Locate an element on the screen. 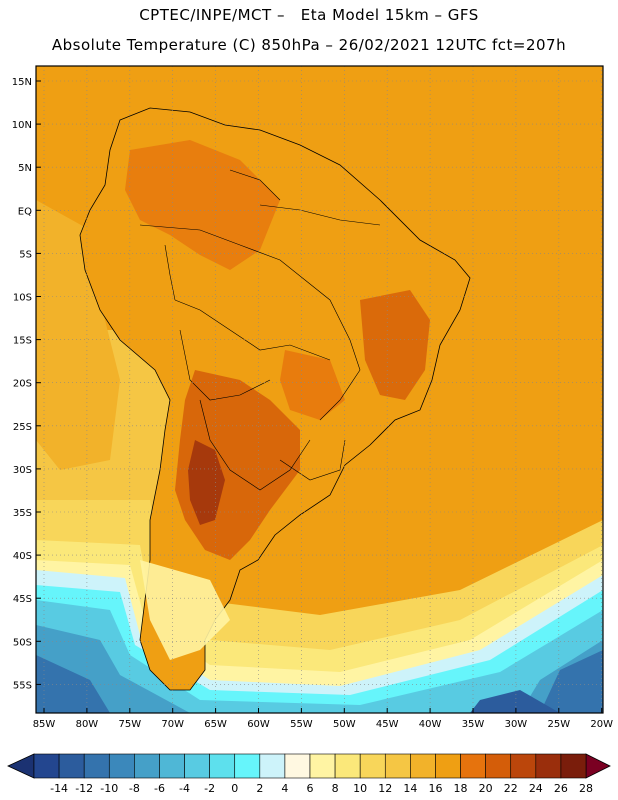 The image size is (618, 800). colorbar-label: -4 is located at coordinates (184, 788).